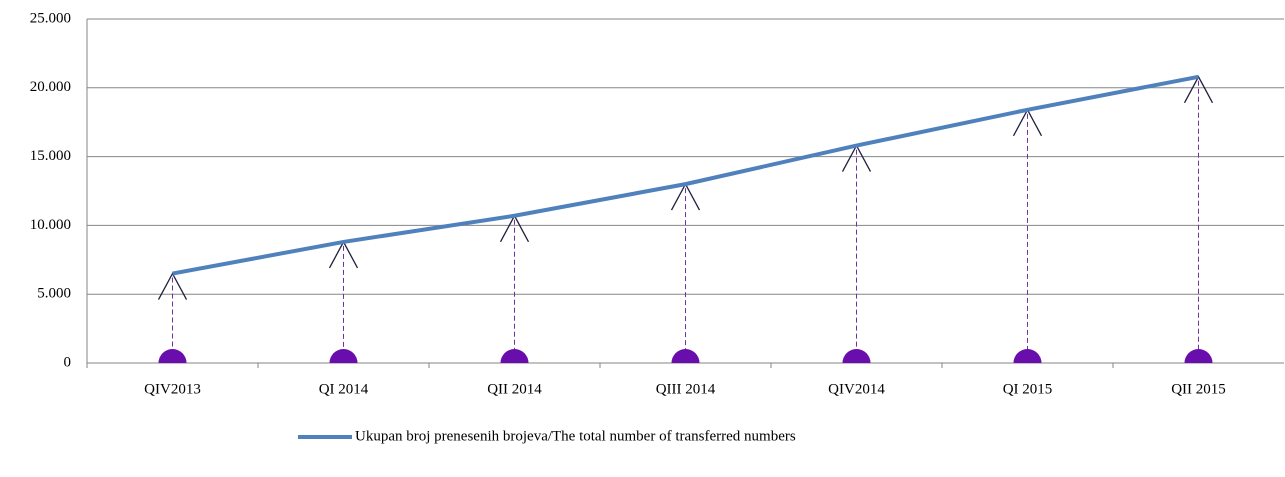  What do you see at coordinates (514, 389) in the screenshot?
I see `x-tick-label: QII 2014` at bounding box center [514, 389].